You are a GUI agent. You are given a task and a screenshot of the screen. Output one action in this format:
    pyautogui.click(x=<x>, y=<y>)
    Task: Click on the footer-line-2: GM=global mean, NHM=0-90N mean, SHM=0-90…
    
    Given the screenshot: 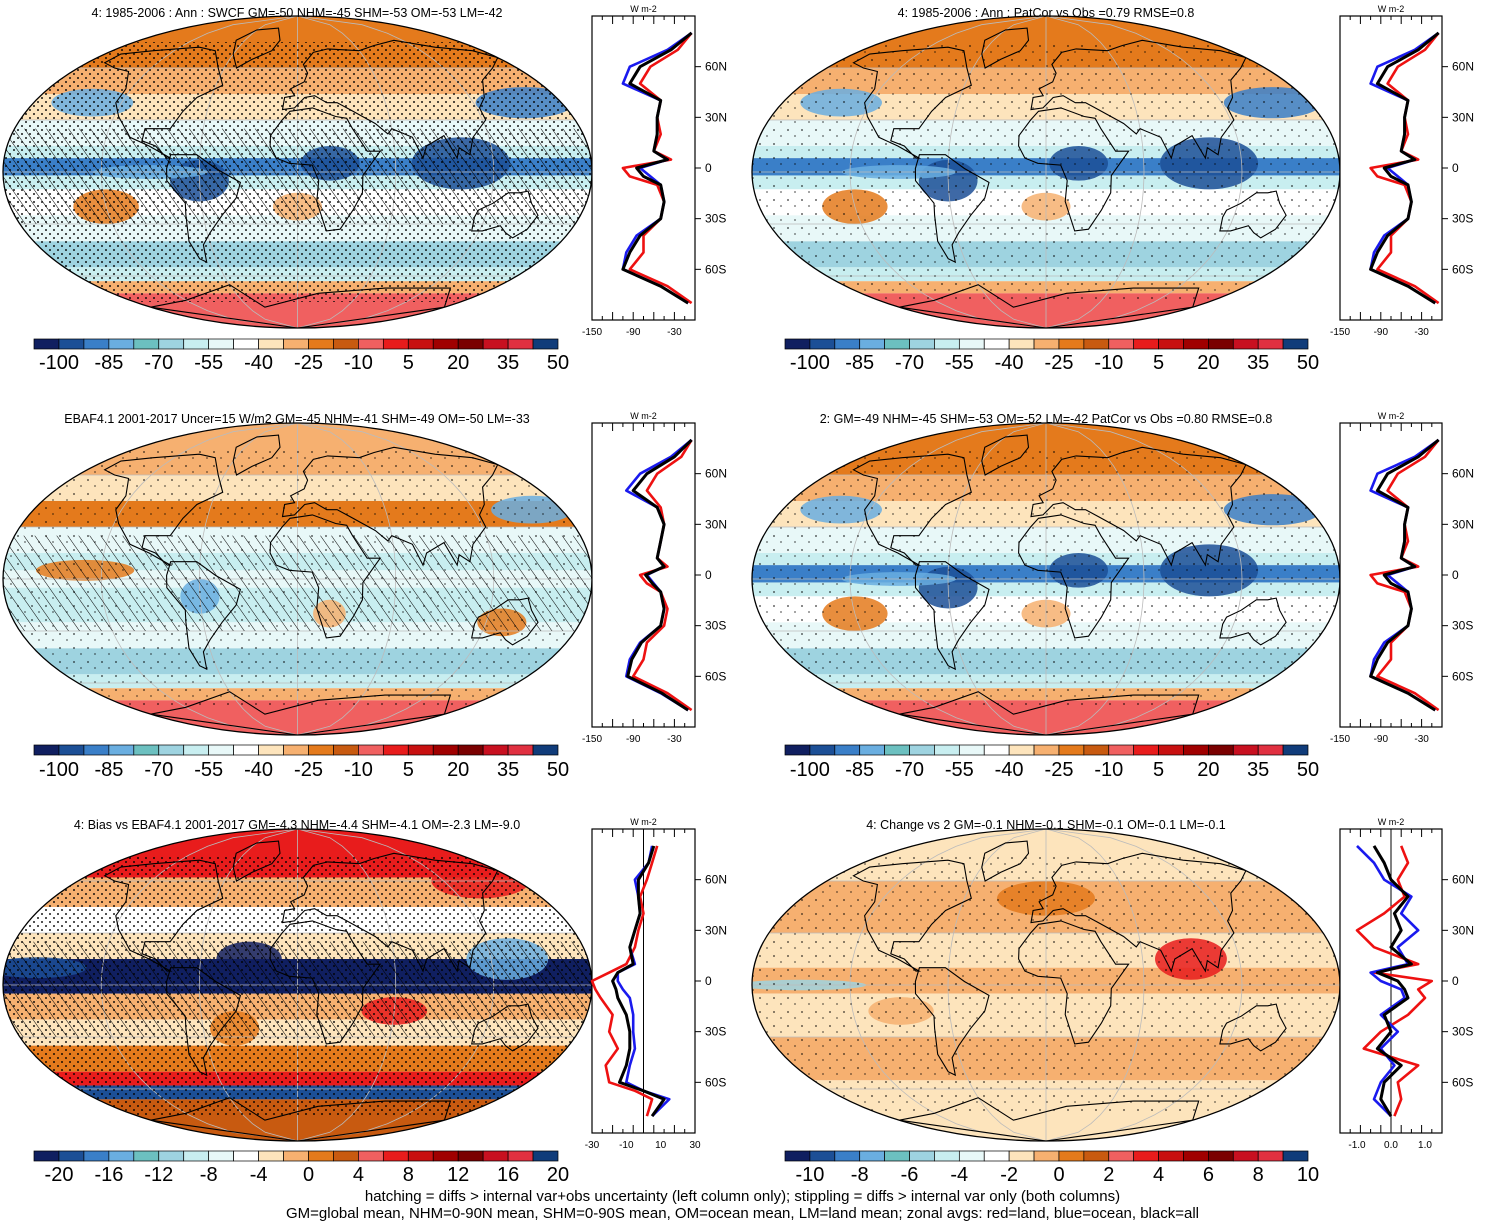 What is the action you would take?
    pyautogui.click(x=742, y=1213)
    